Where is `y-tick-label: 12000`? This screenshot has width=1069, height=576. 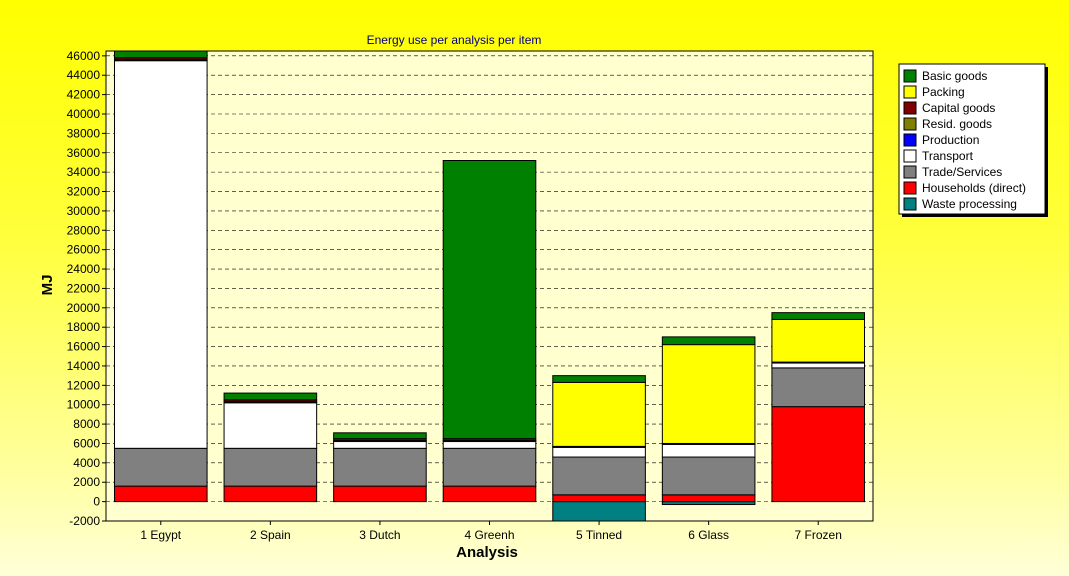 y-tick-label: 12000 is located at coordinates (84, 385).